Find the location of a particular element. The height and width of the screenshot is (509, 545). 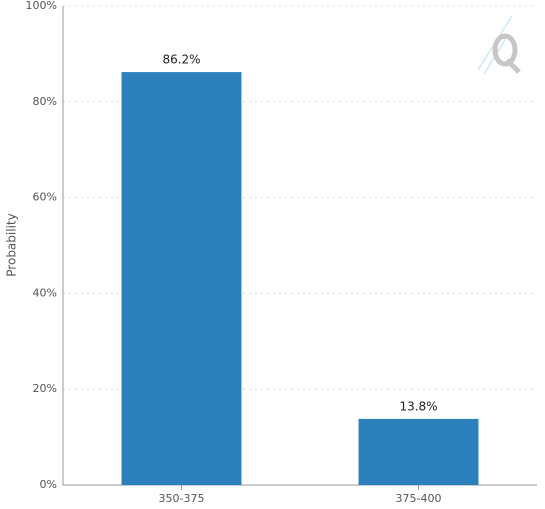

y-tick-label: 60% is located at coordinates (45, 197).